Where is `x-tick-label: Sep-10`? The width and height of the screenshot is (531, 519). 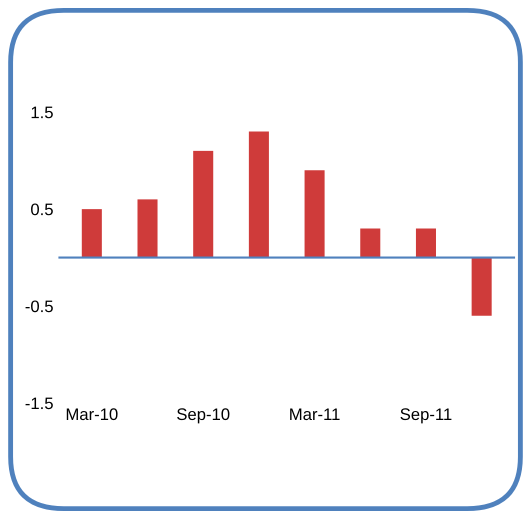 x-tick-label: Sep-10 is located at coordinates (203, 416).